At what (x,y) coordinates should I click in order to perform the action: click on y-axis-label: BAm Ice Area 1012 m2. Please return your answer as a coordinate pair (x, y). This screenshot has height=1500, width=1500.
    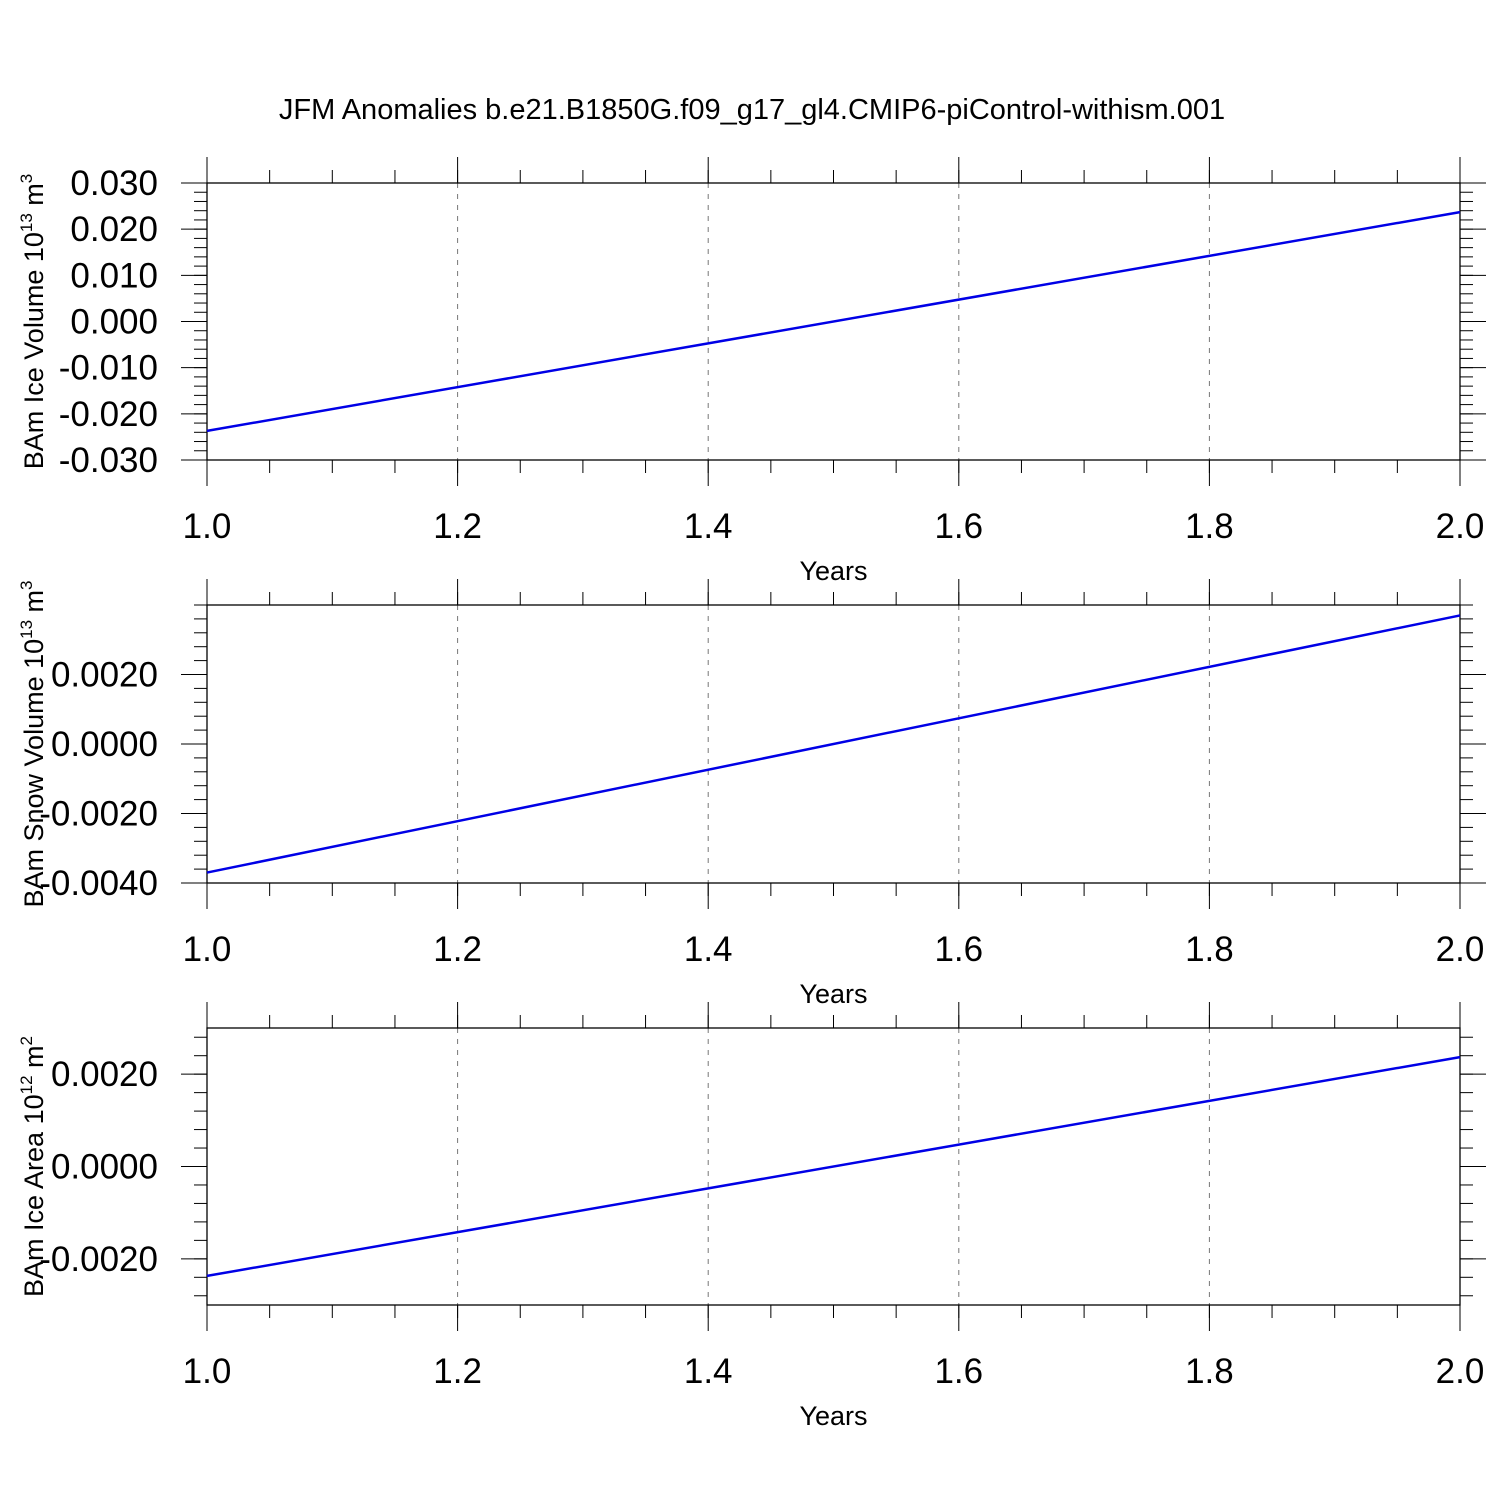
    Looking at the image, I should click on (33, 1166).